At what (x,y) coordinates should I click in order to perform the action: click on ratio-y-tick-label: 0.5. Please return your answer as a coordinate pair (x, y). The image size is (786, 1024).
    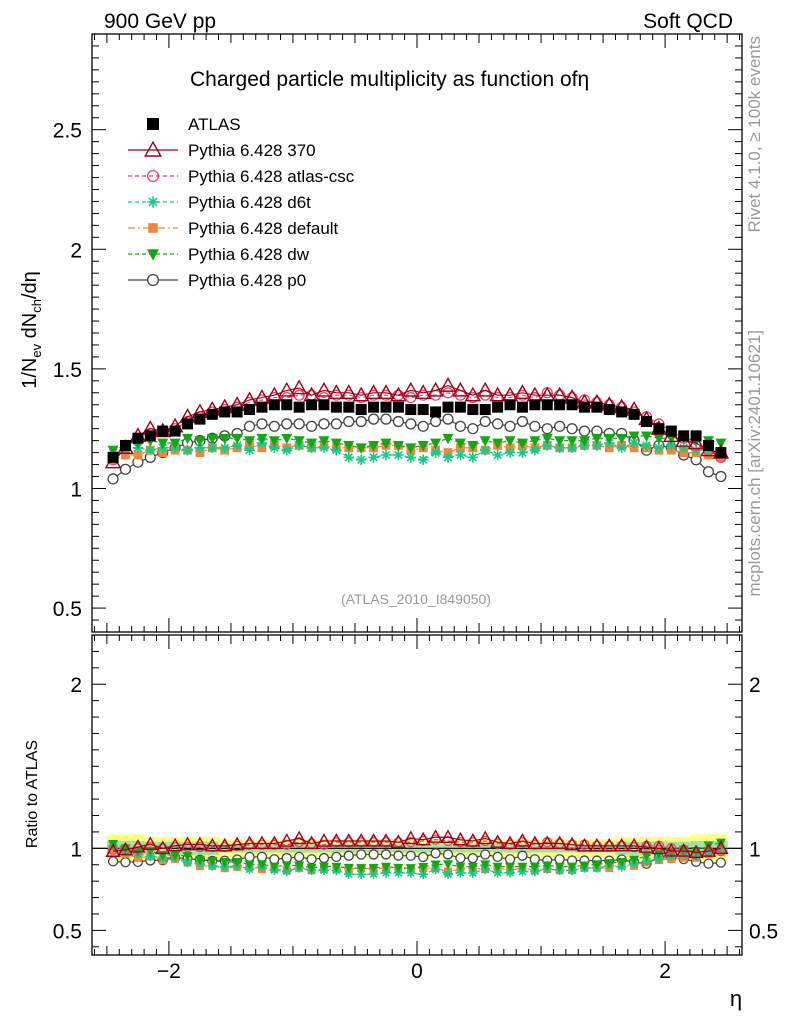
    Looking at the image, I should click on (67, 931).